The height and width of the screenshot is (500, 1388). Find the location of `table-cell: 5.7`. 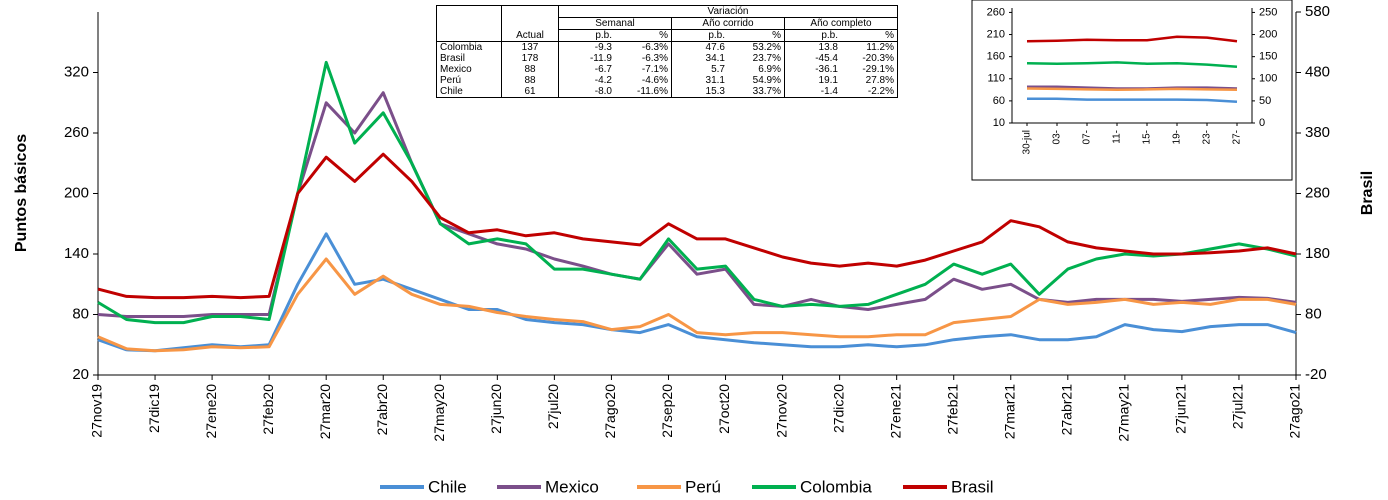

table-cell: 5.7 is located at coordinates (699, 69).